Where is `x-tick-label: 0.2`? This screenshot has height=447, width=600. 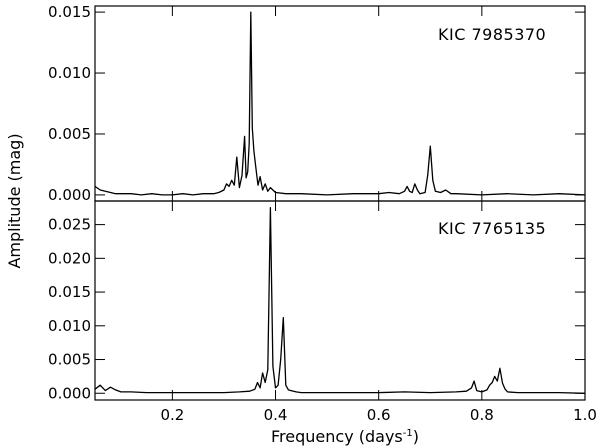
x-tick-label: 0.2 is located at coordinates (172, 415).